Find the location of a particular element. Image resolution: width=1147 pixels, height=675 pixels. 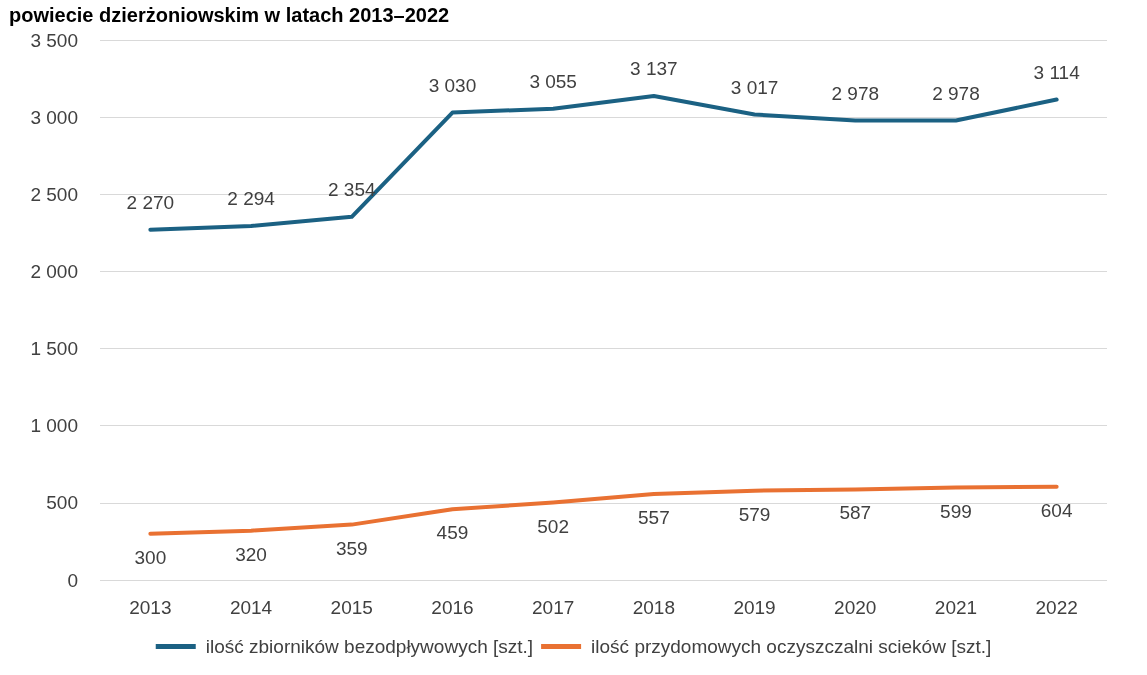

data-label: 3 137 is located at coordinates (654, 69).